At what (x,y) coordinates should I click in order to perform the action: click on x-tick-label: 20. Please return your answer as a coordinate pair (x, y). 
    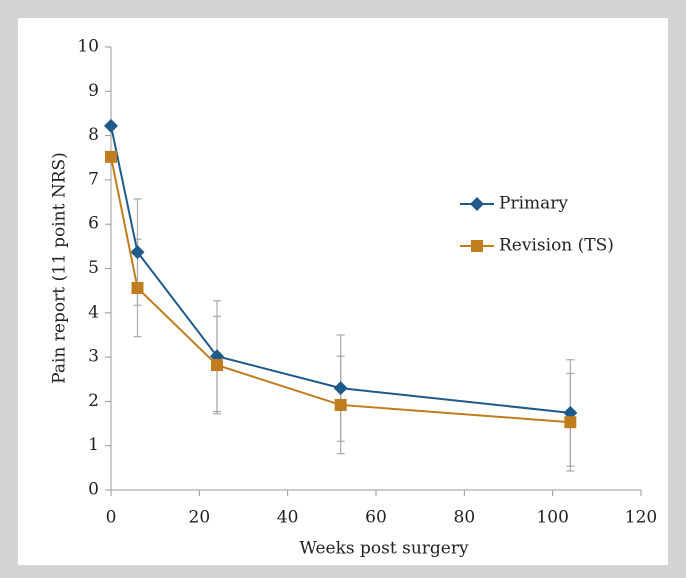
    Looking at the image, I should click on (200, 518).